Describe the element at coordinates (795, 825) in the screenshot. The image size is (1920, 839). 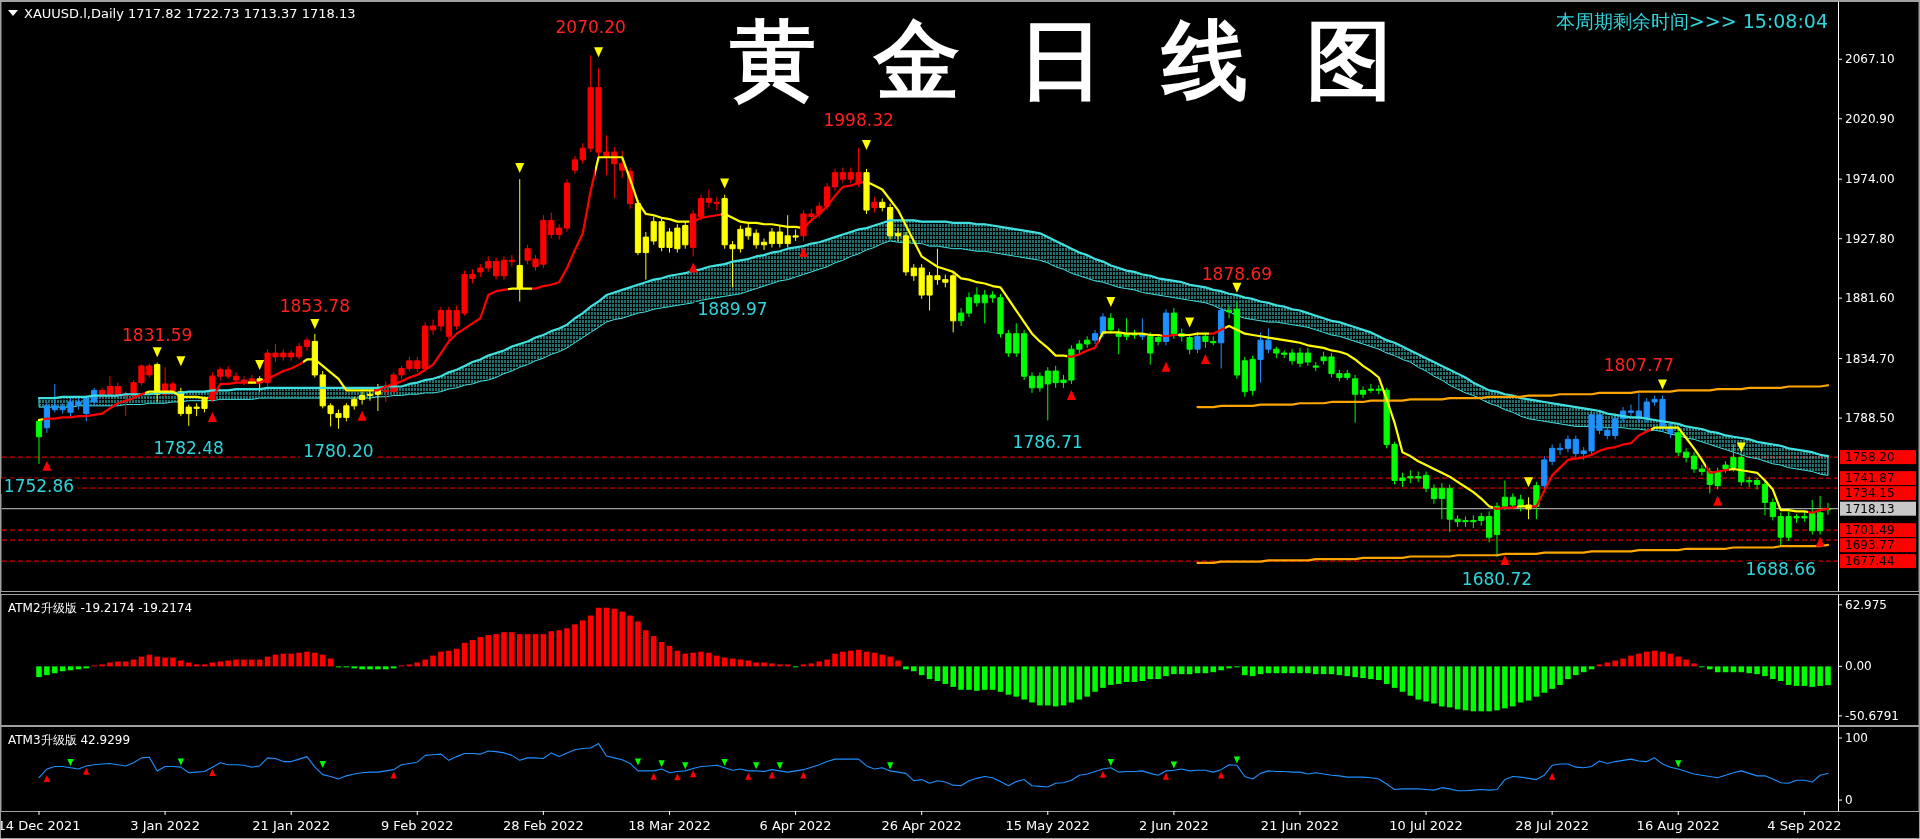
I see `x-tick-label: 6 Apr 2022` at that location.